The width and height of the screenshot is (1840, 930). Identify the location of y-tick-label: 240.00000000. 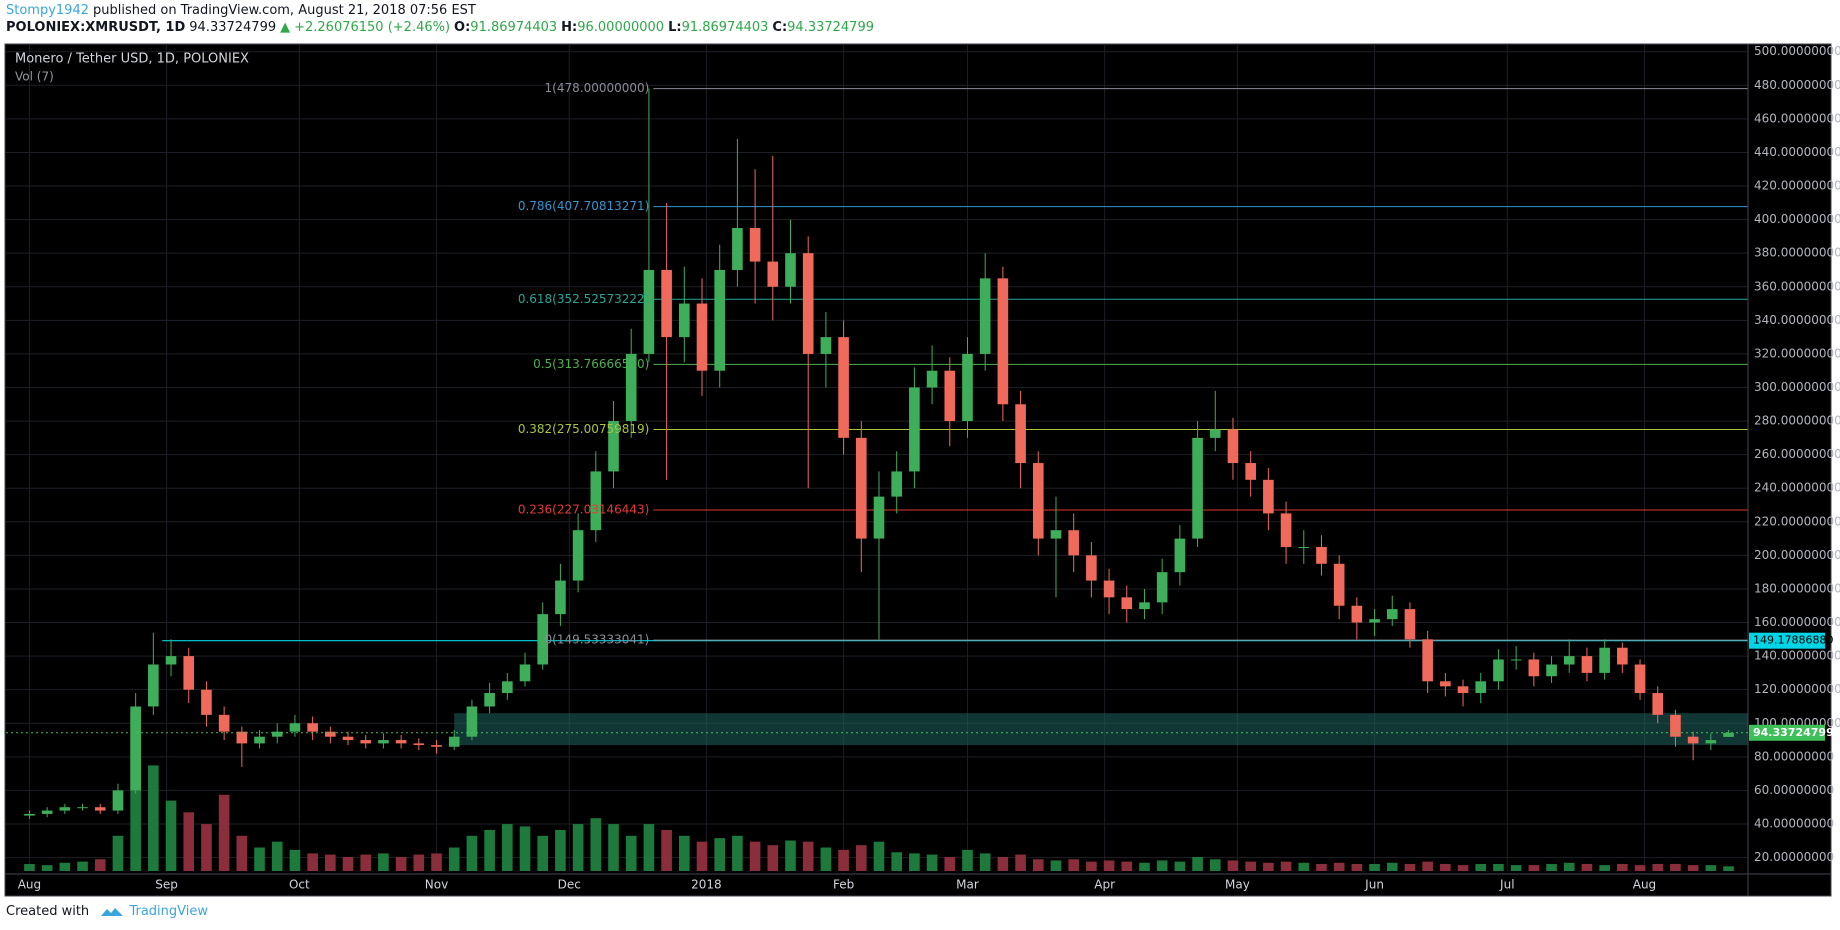
(1797, 488).